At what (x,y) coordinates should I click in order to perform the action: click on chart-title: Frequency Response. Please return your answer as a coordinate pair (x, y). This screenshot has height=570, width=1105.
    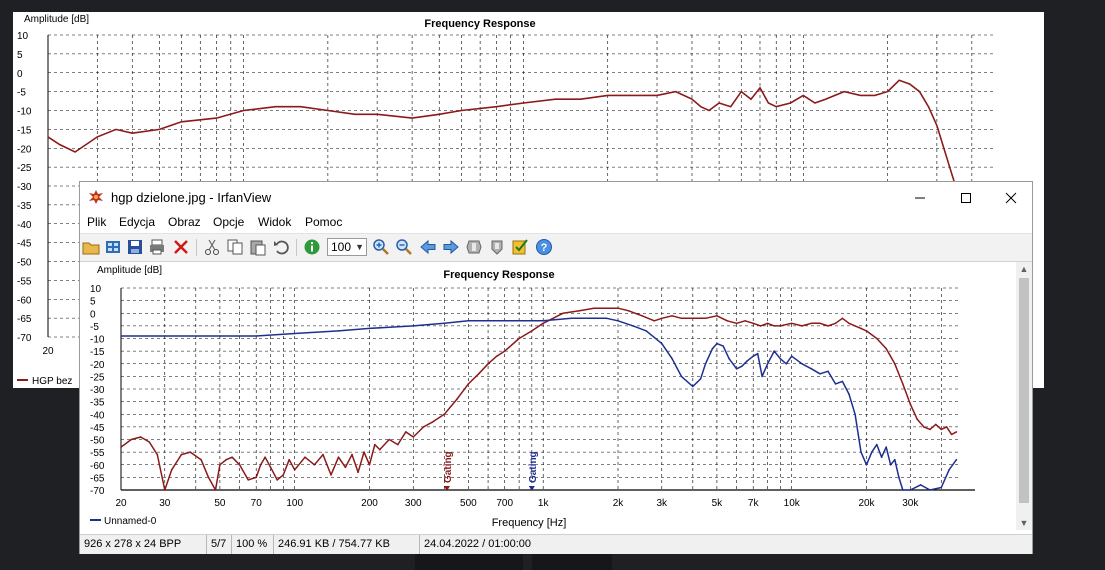
    Looking at the image, I should click on (498, 275).